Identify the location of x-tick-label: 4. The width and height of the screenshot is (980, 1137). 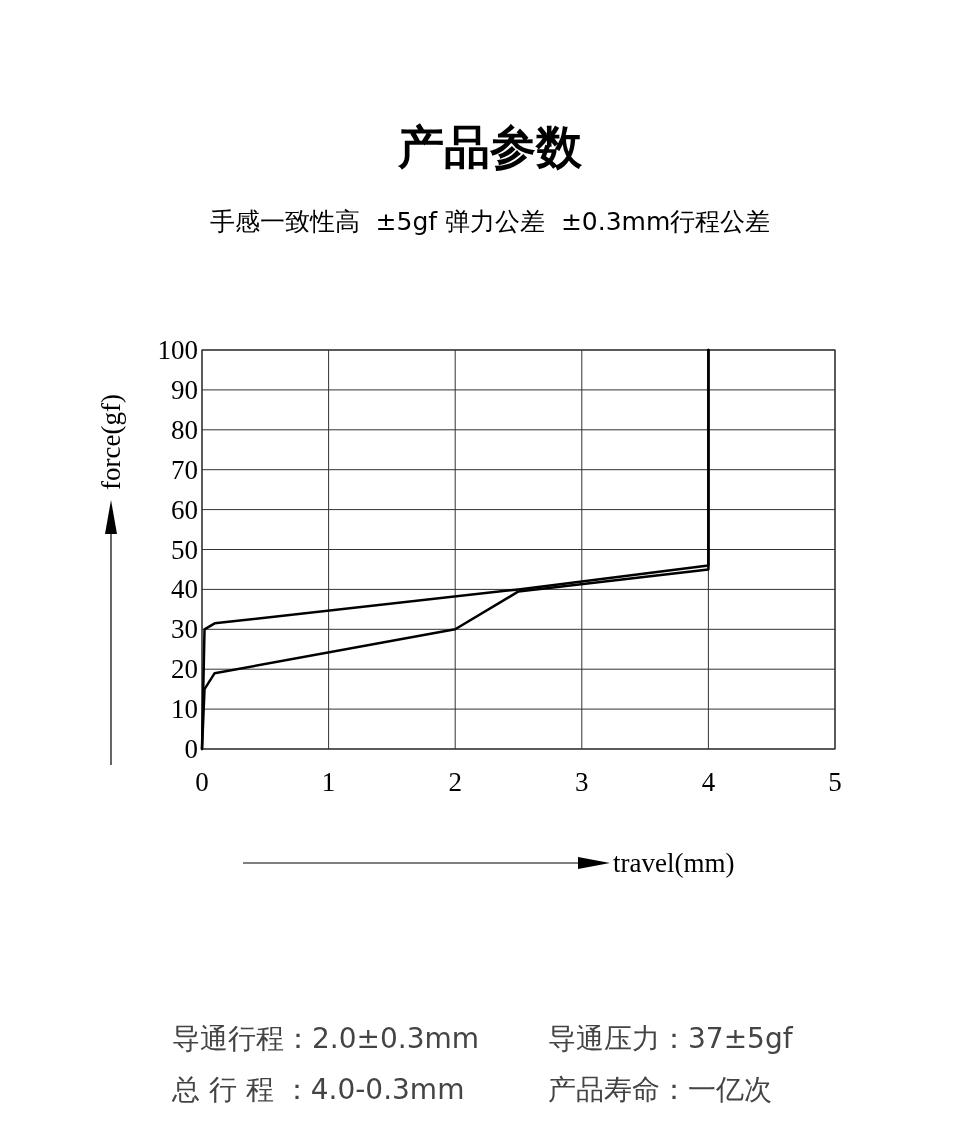
(708, 782).